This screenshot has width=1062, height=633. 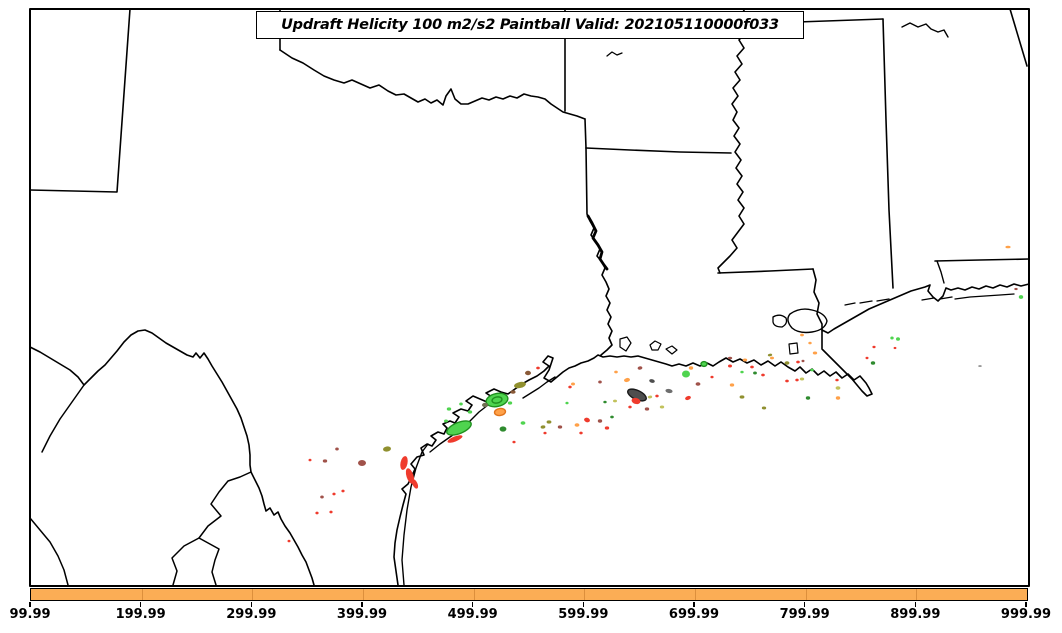 I want to click on mx-southwest-border, so click(x=49, y=551).